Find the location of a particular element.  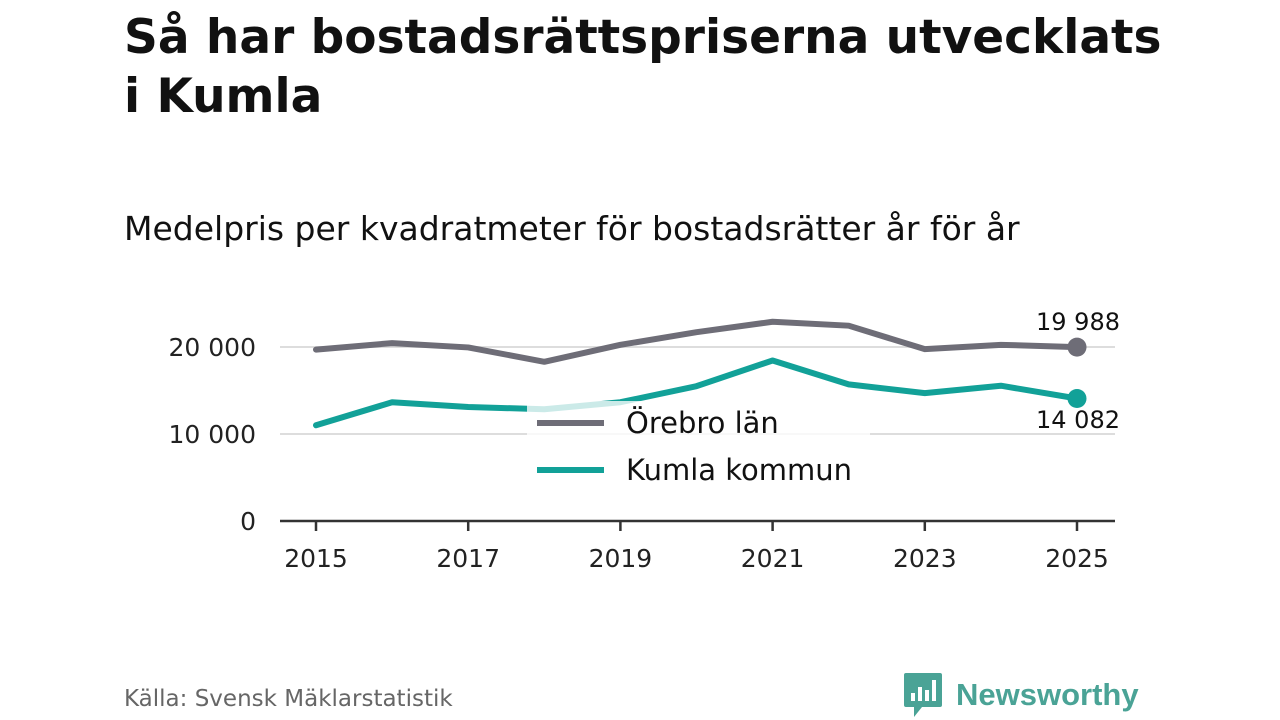

x-tick-label: 2023 is located at coordinates (925, 558).